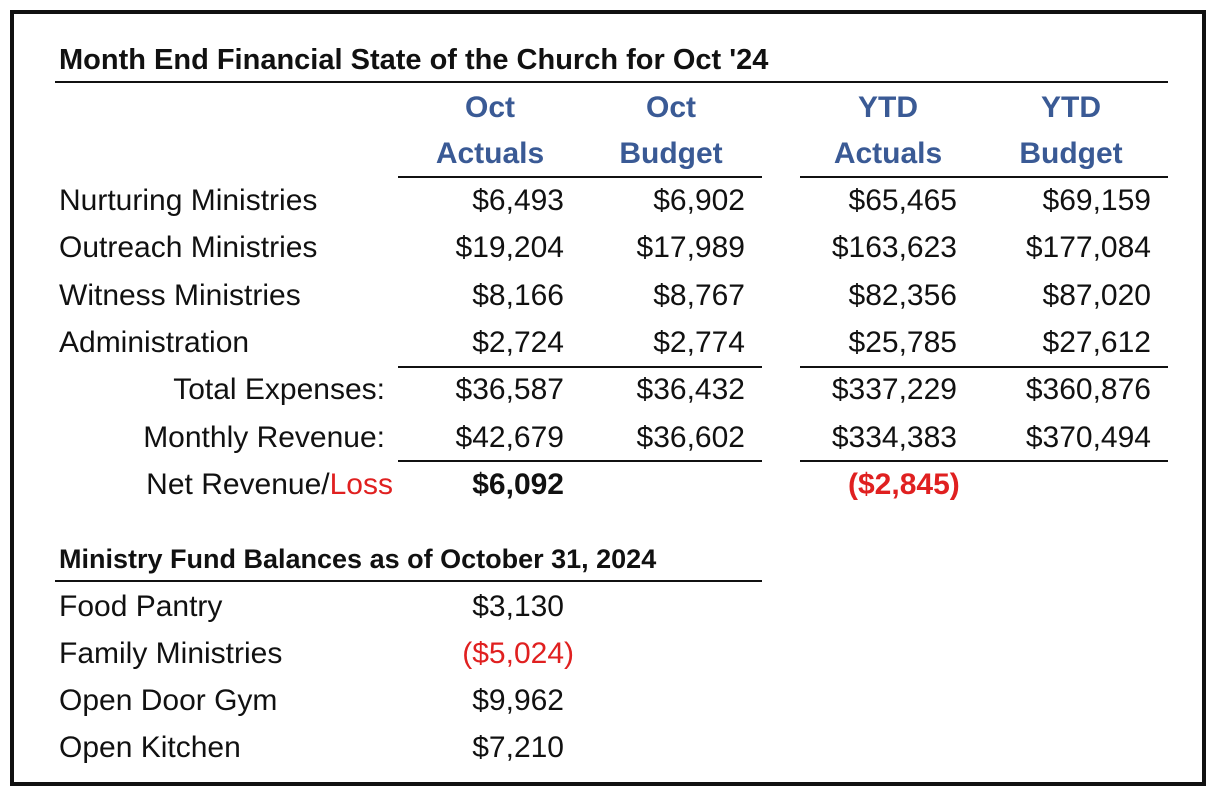  Describe the element at coordinates (888, 153) in the screenshot. I see `col-ytd-actuals-line2: Actuals` at that location.